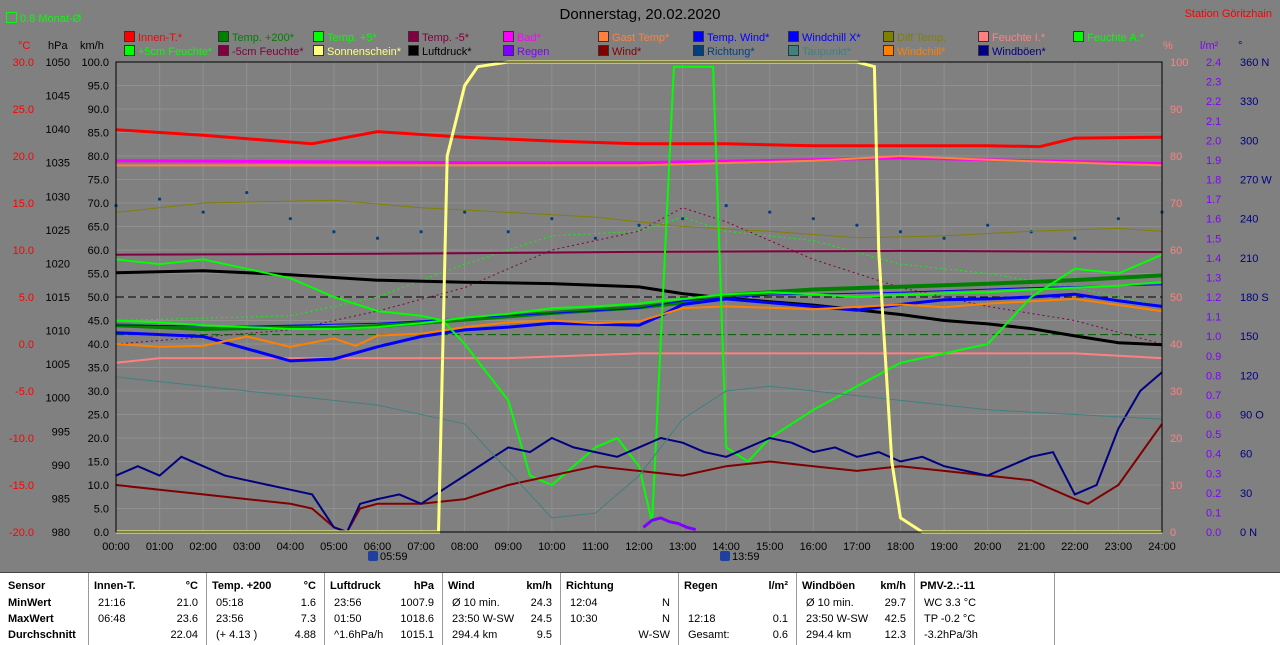  What do you see at coordinates (533, 52) in the screenshot?
I see `legend-label: Regen` at bounding box center [533, 52].